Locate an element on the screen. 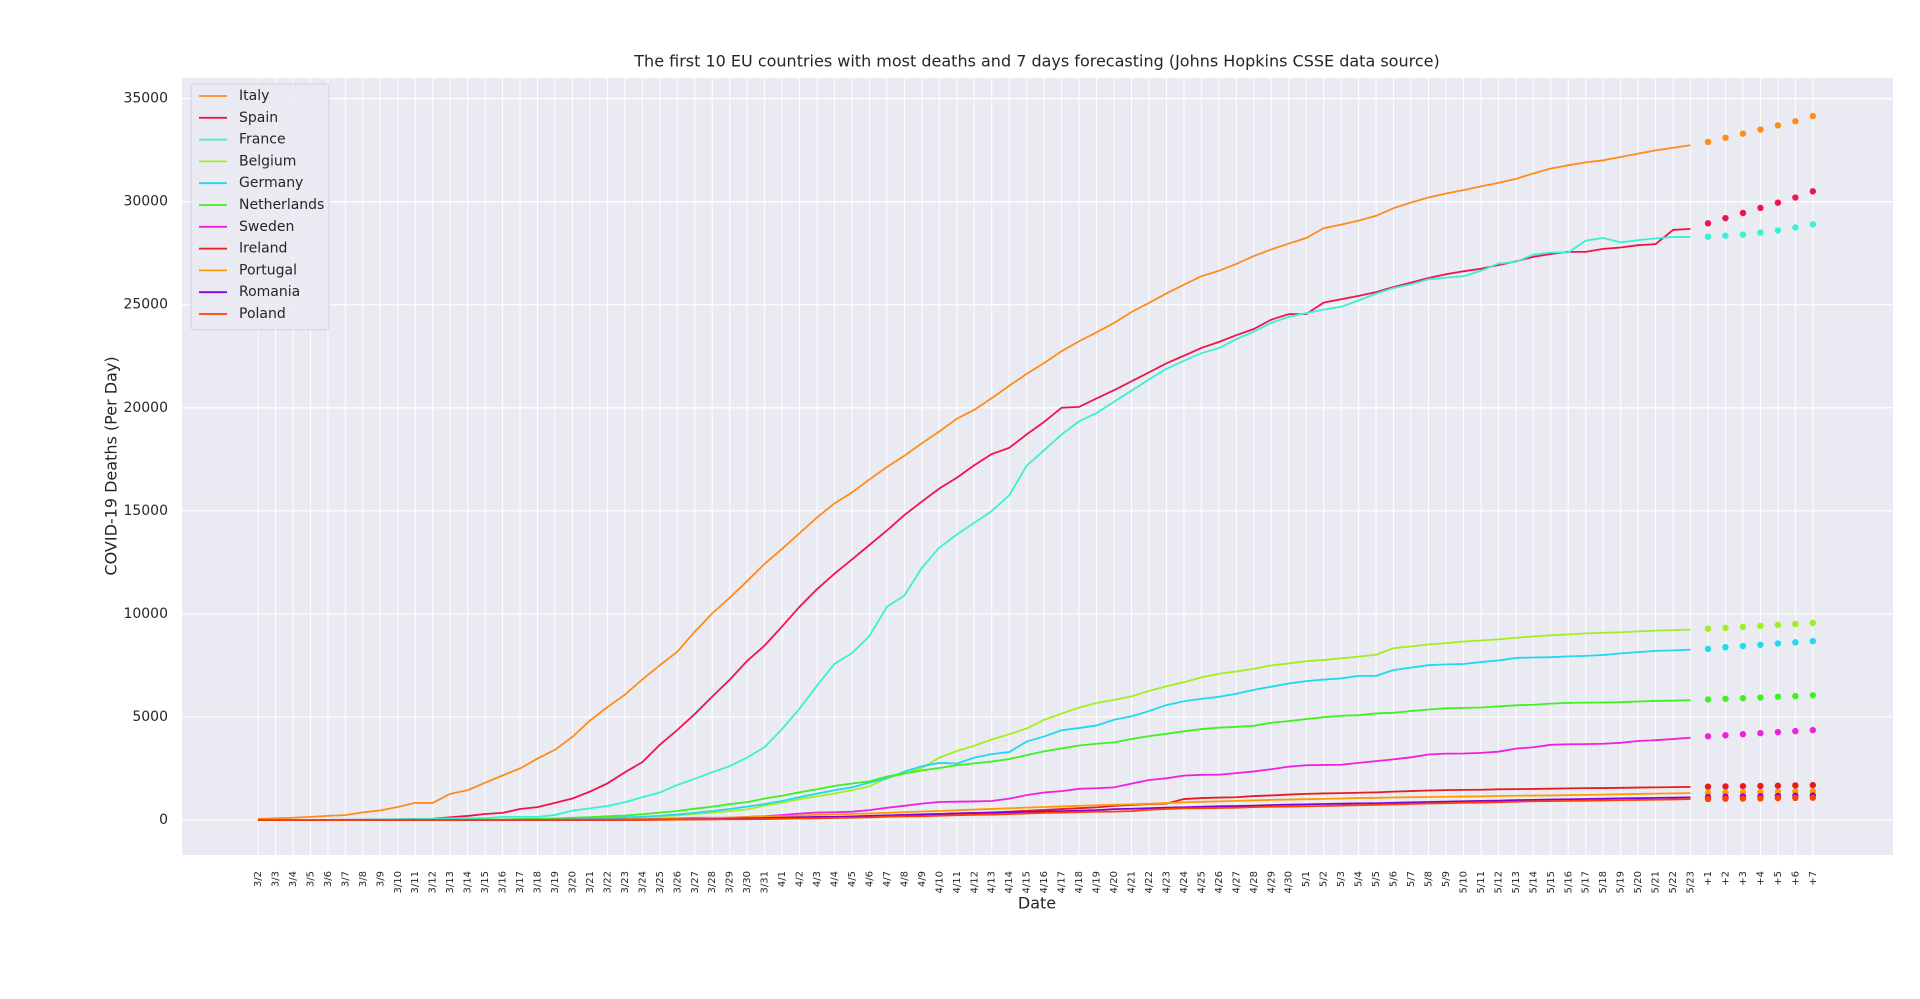 The height and width of the screenshot is (999, 1920). x-tick-label: 4/4 is located at coordinates (835, 879).